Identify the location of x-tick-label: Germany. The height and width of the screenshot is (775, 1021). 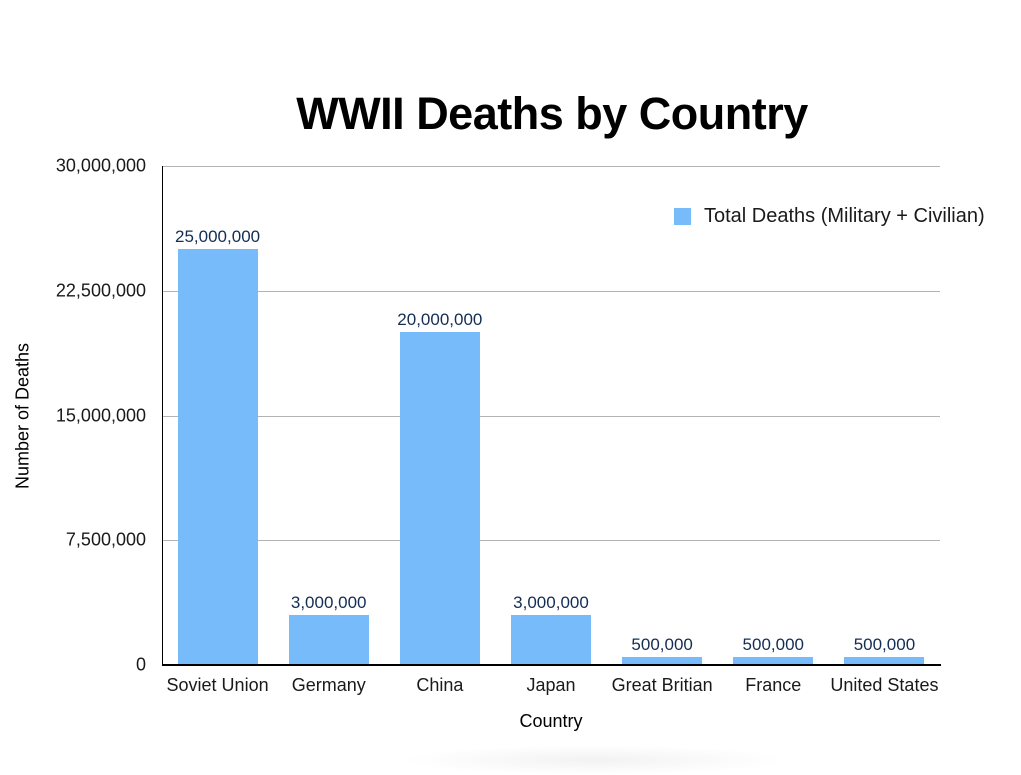
(328, 685).